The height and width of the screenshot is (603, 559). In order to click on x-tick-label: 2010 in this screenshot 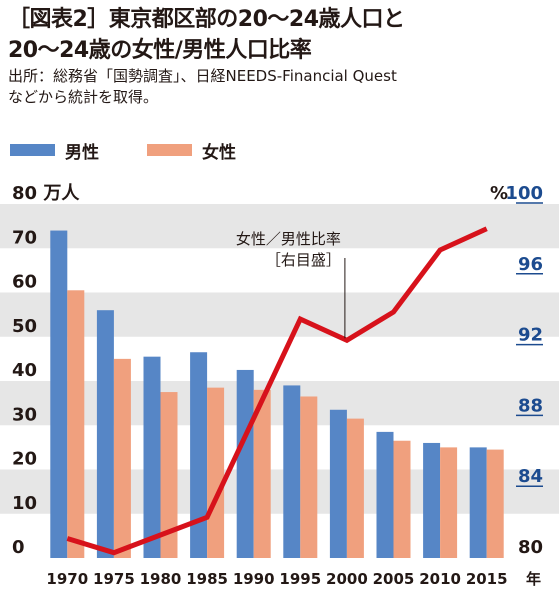, I will do `click(440, 579)`.